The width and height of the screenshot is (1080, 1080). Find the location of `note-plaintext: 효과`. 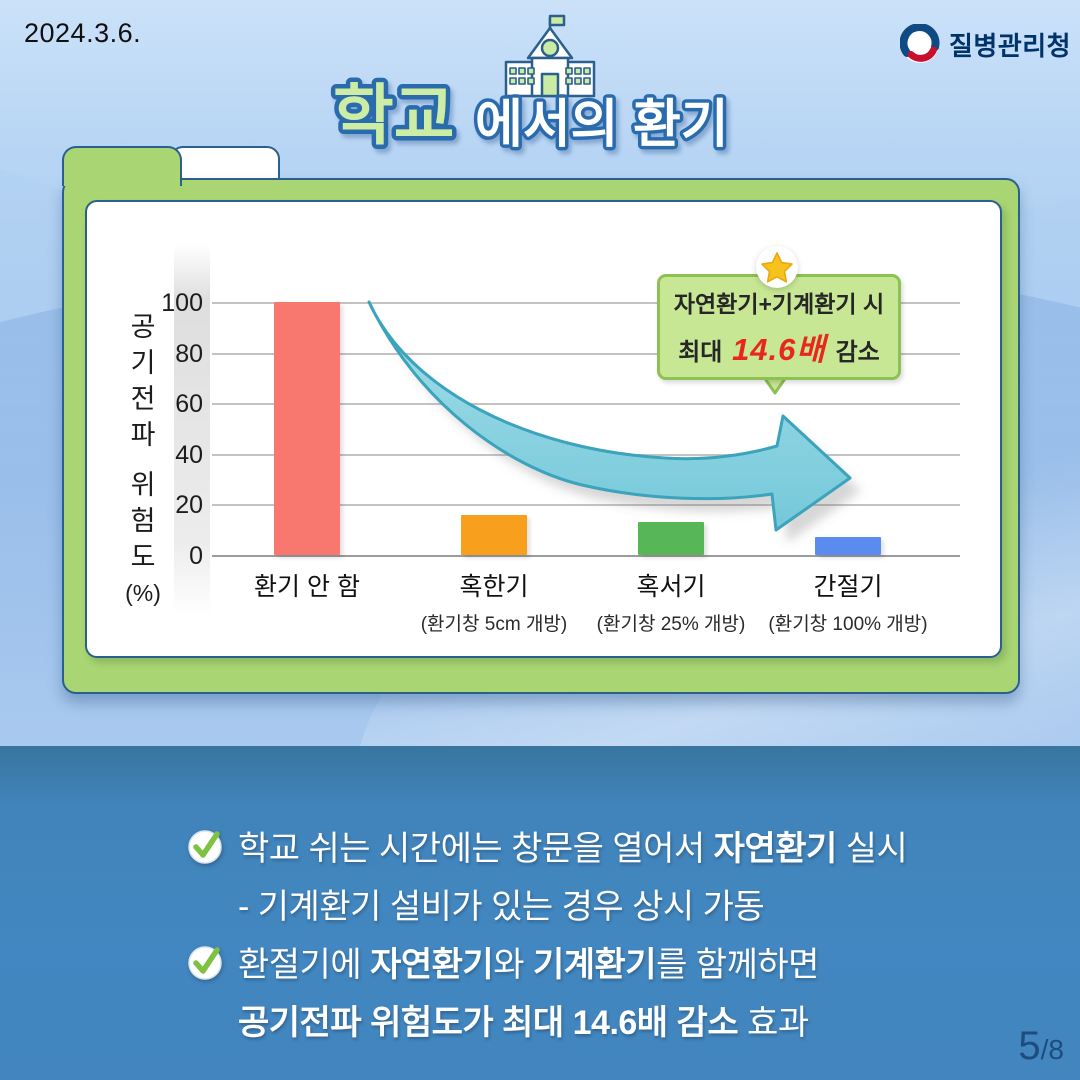

note-plaintext: 효과 is located at coordinates (773, 1023).